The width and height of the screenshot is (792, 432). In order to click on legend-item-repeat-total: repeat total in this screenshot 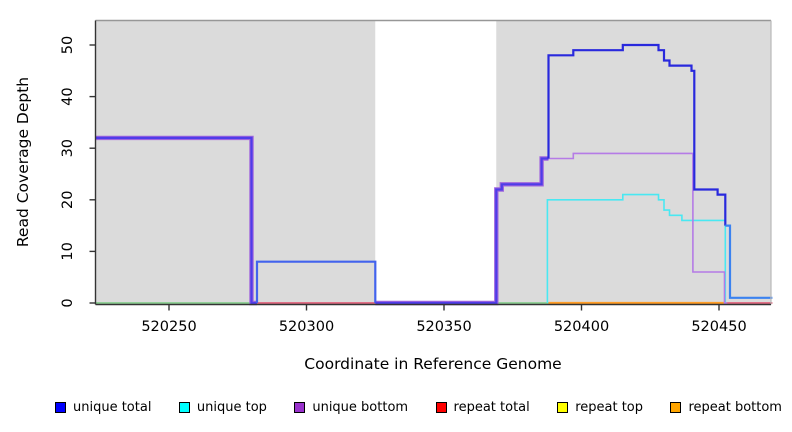, I will do `click(482, 407)`.